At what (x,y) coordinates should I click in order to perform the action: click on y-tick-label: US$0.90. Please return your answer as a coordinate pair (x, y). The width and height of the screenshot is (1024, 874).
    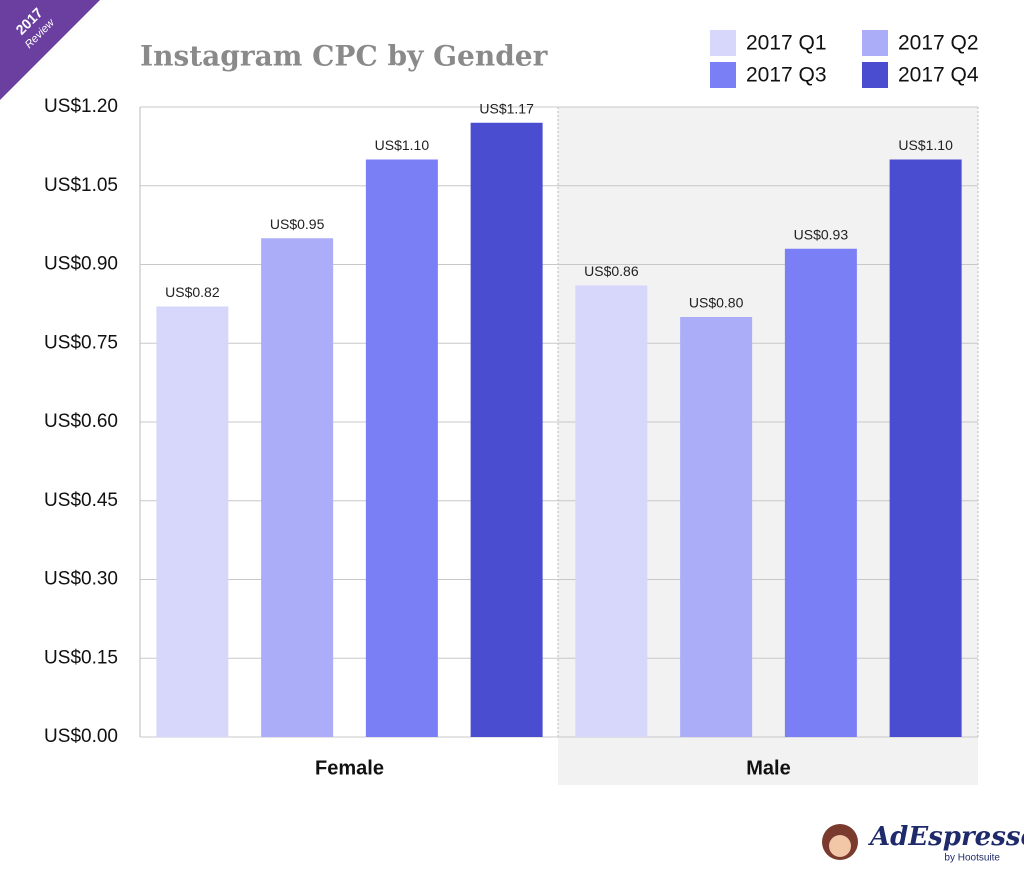
    Looking at the image, I should click on (81, 264).